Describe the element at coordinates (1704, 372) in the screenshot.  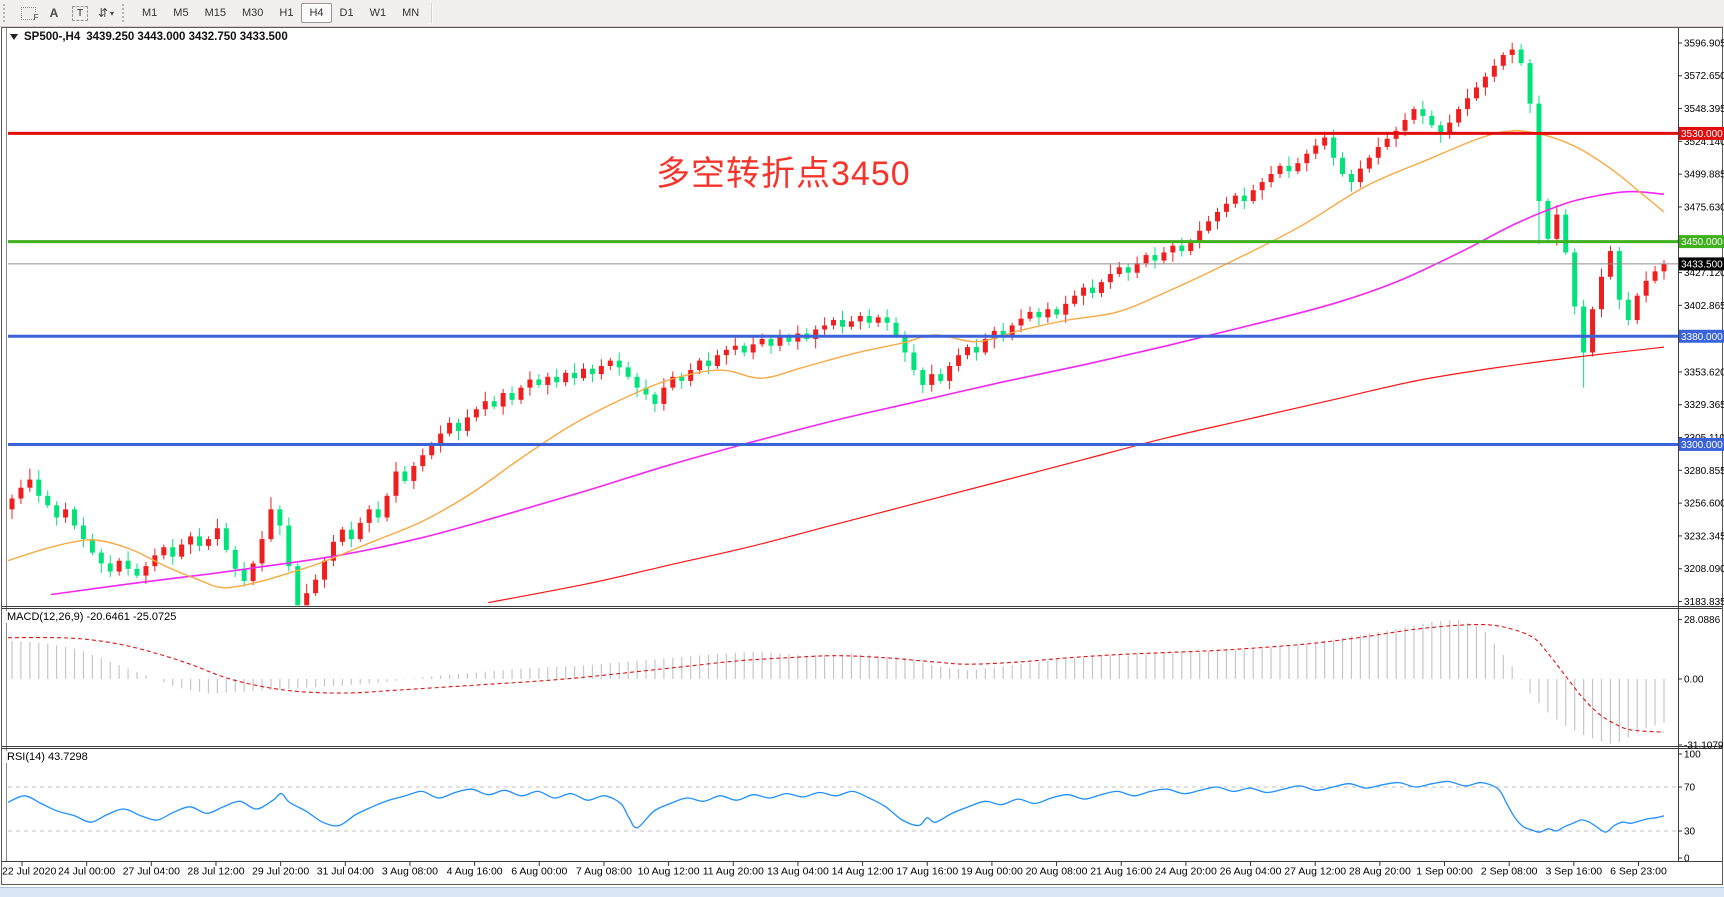
I see `price-tick-label: 3353.620` at that location.